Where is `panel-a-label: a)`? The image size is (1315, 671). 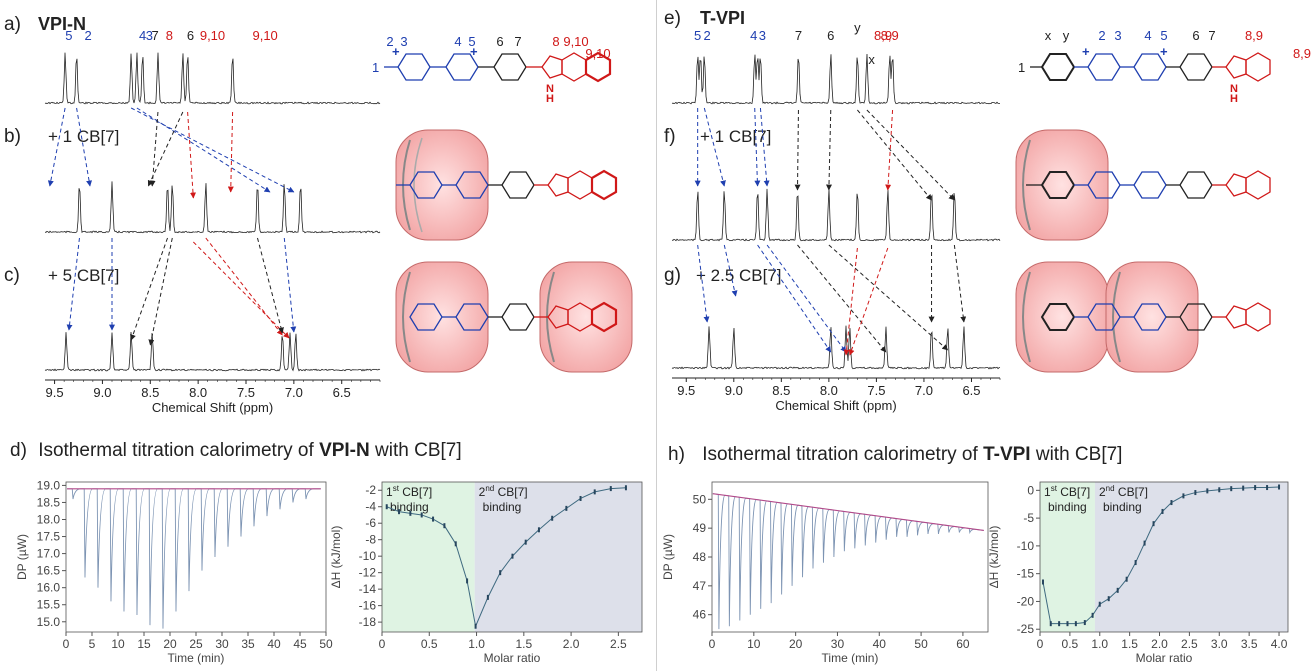 panel-a-label: a) is located at coordinates (12, 24).